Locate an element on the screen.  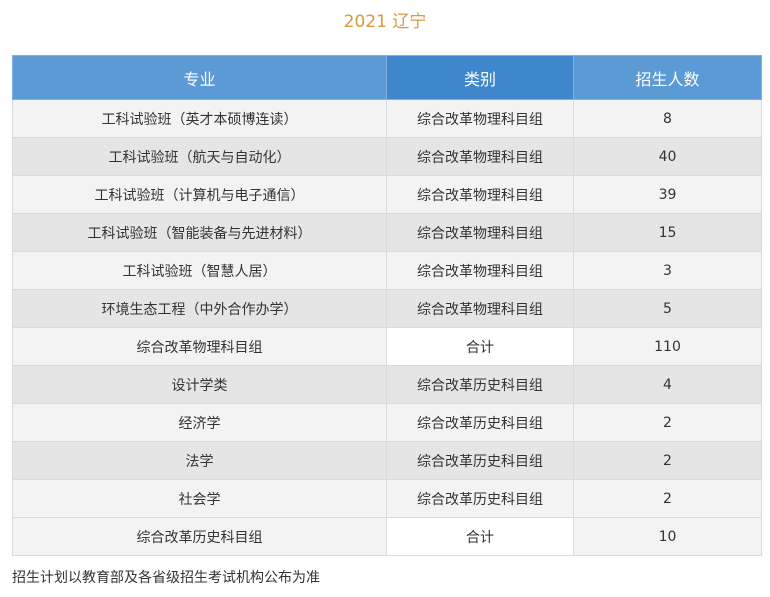
table-row: 经济学 综合改革历史科目组 2 is located at coordinates (387, 422).